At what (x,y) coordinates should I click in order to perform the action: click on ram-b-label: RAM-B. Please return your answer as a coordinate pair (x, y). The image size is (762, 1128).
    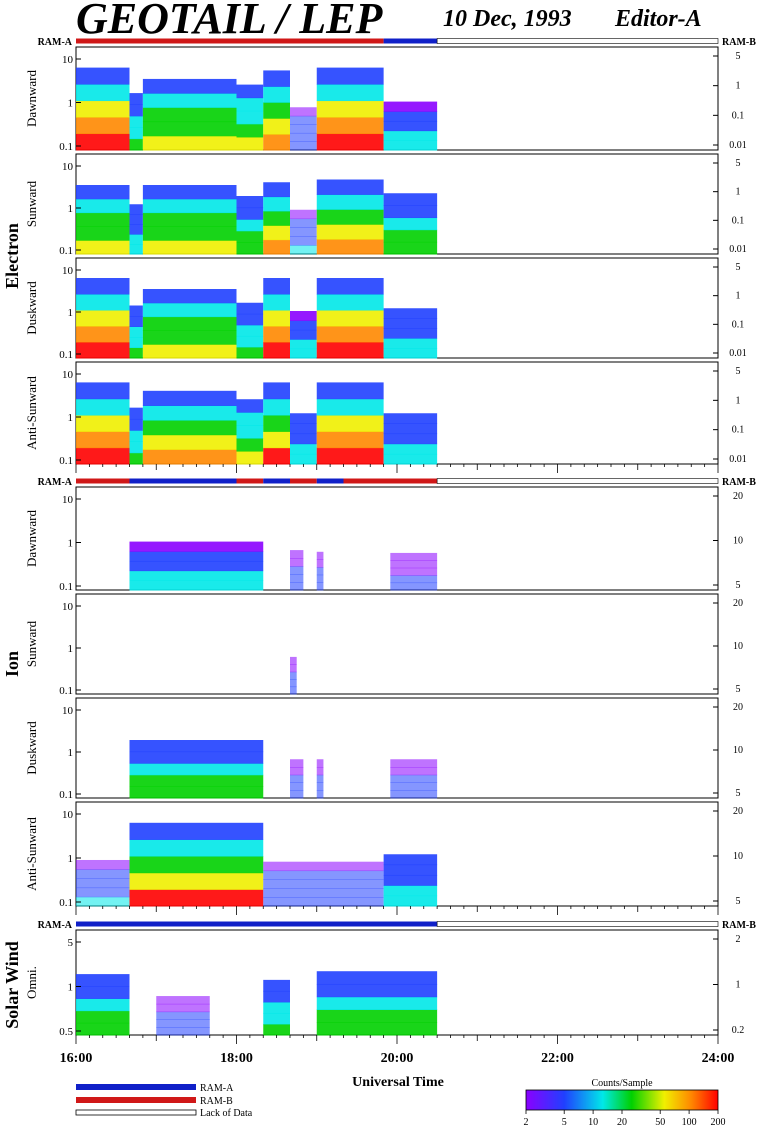
    Looking at the image, I should click on (739, 42).